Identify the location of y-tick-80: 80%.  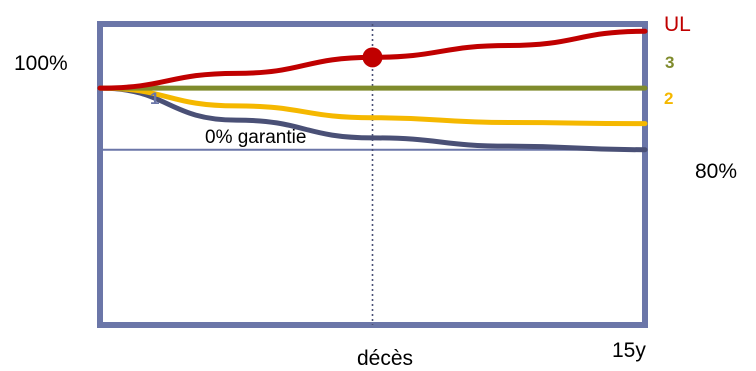
(716, 171).